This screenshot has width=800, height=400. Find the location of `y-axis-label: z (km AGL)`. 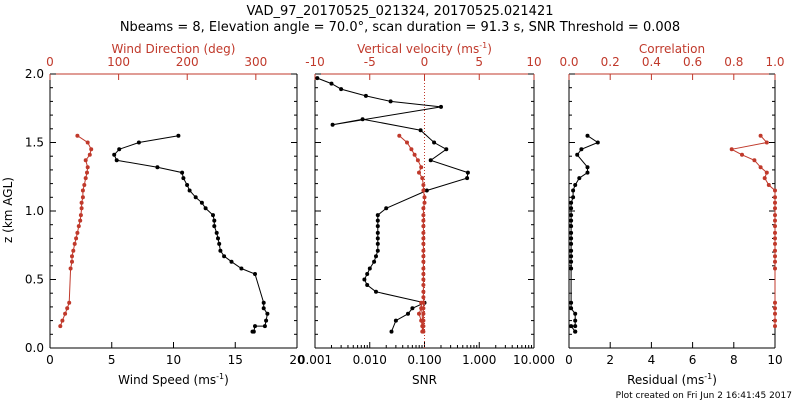

y-axis-label: z (km AGL) is located at coordinates (8, 210).